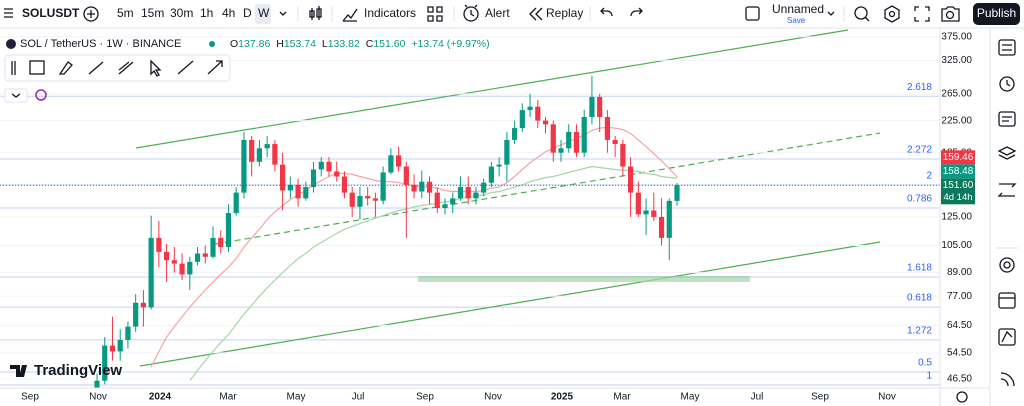 This screenshot has width=1024, height=406. What do you see at coordinates (185, 67) in the screenshot?
I see `tool-line` at bounding box center [185, 67].